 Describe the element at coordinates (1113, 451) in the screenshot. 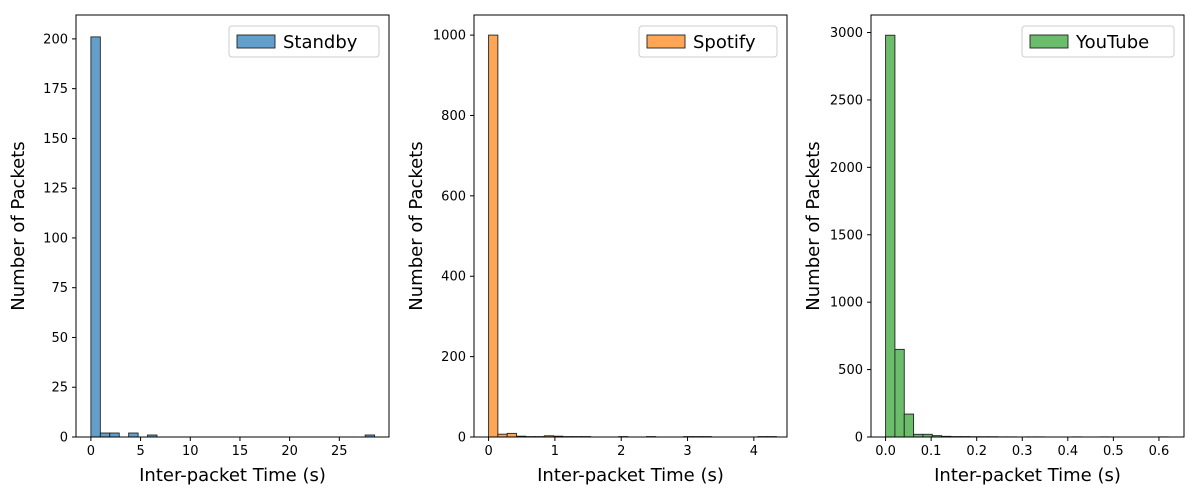

I see `x-tick-label: 0.5` at that location.